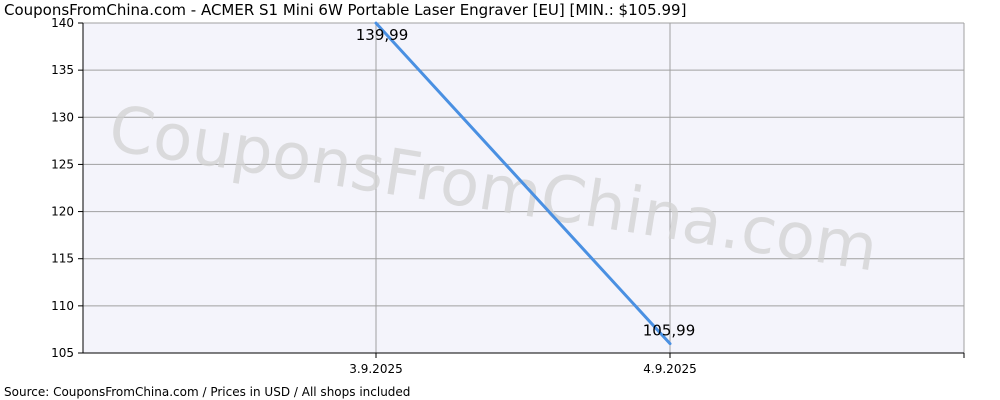 Image resolution: width=1000 pixels, height=400 pixels. What do you see at coordinates (62, 259) in the screenshot?
I see `y-tick-label: 115` at bounding box center [62, 259].